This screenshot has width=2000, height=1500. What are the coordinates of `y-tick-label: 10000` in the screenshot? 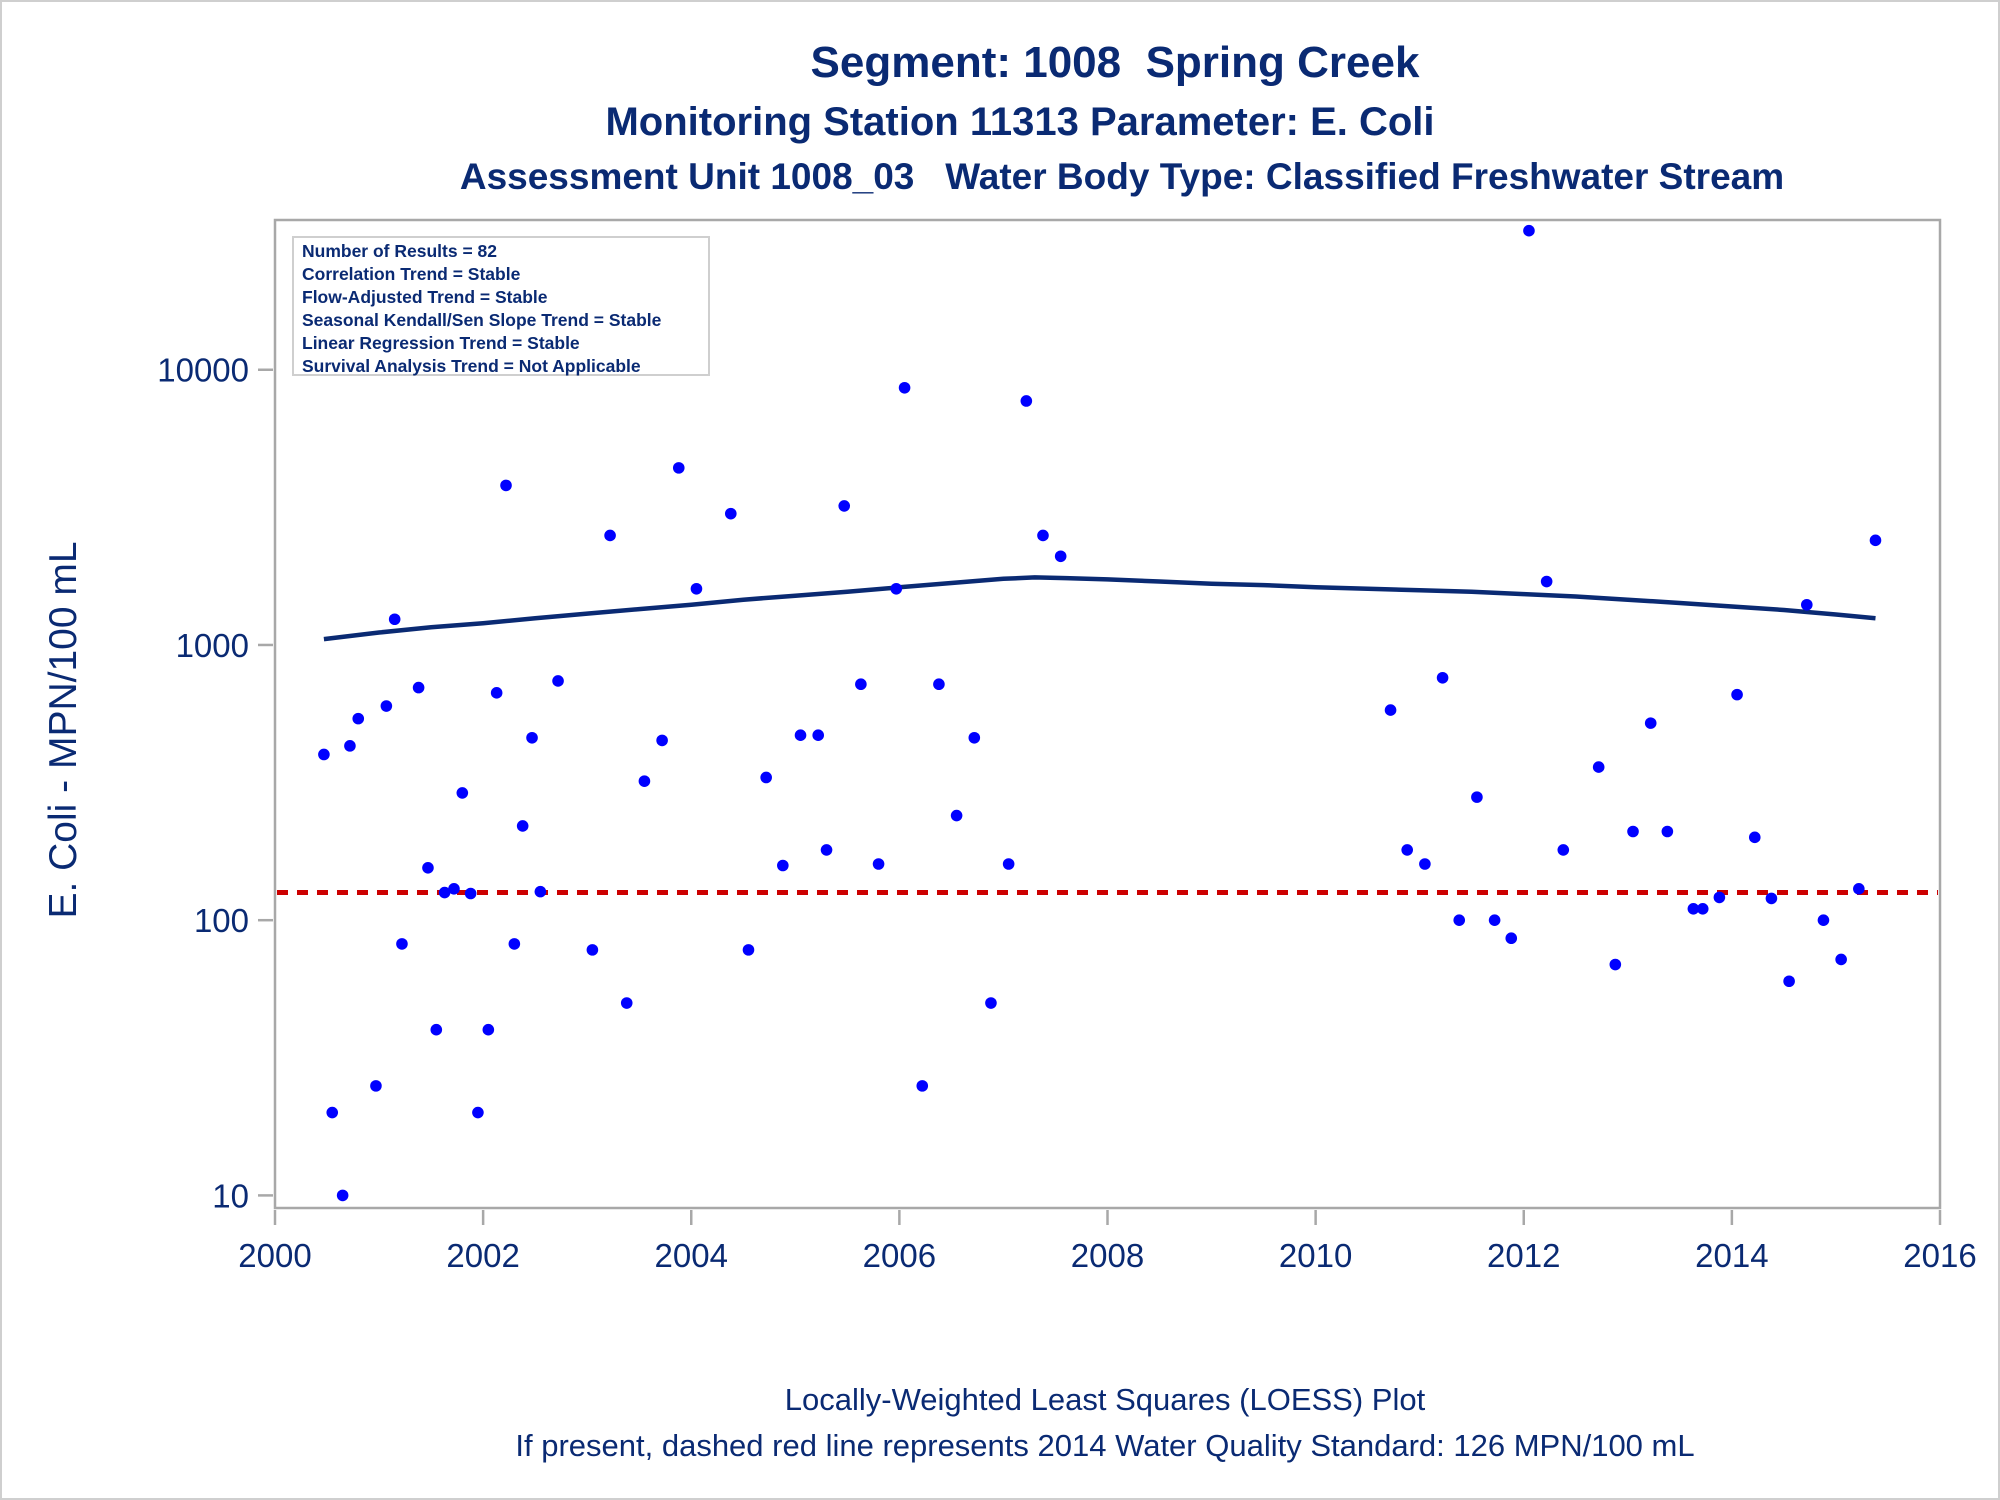 It's located at (203, 370).